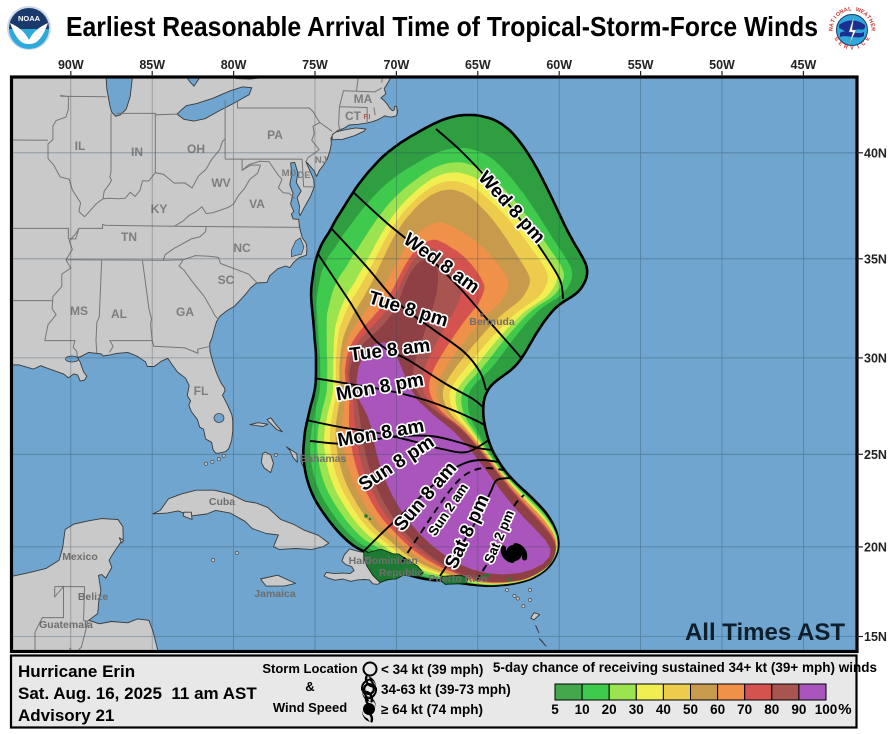 Image resolution: width=890 pixels, height=734 pixels. Describe the element at coordinates (875, 455) in the screenshot. I see `svg-text: 25N` at that location.